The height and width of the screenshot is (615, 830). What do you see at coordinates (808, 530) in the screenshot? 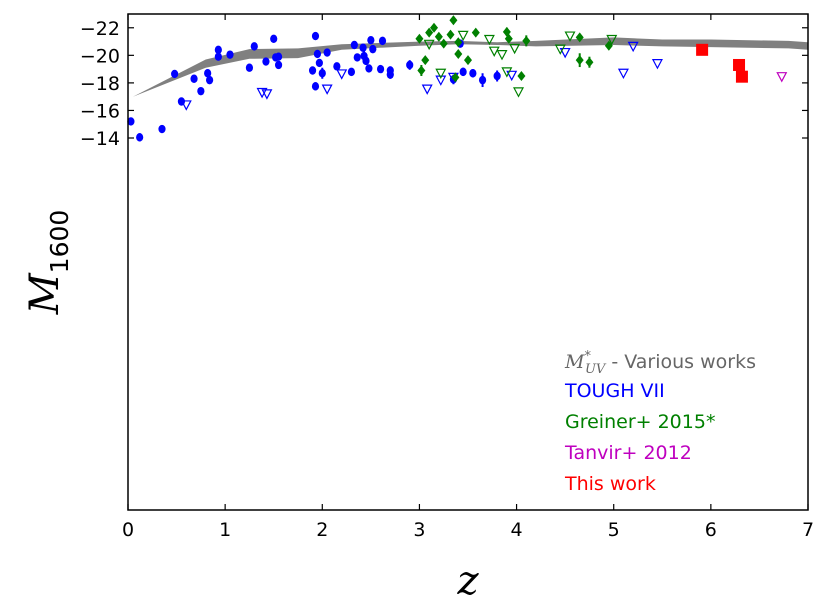
I see `x-tick-label: 7` at bounding box center [808, 530].